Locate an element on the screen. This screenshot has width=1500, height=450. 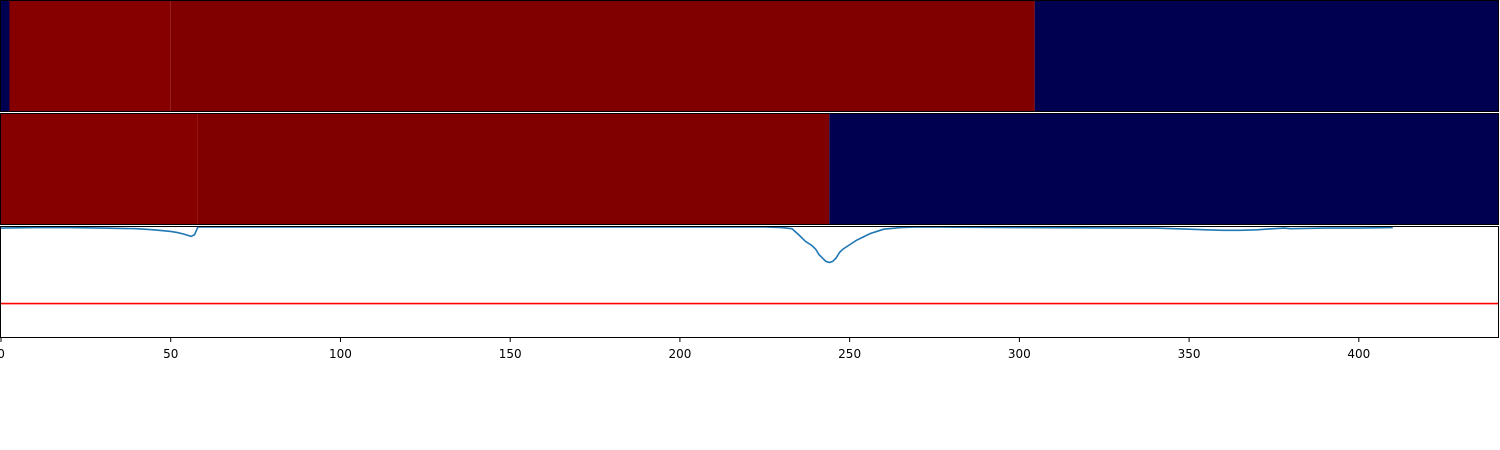
x-tick-label: 250 is located at coordinates (849, 354).